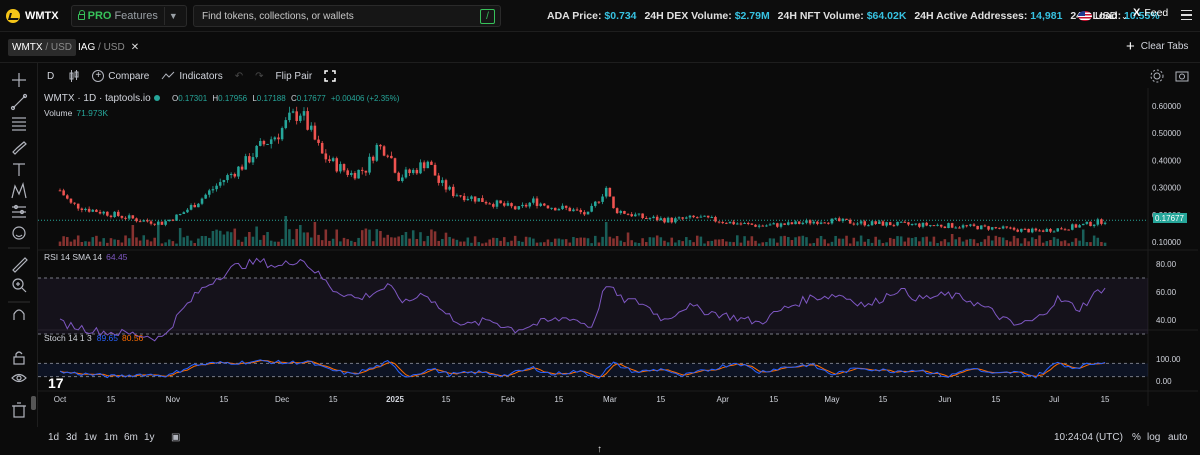 This screenshot has height=455, width=1200. I want to click on tab-iag: IAG / USD ✕, so click(108, 47).